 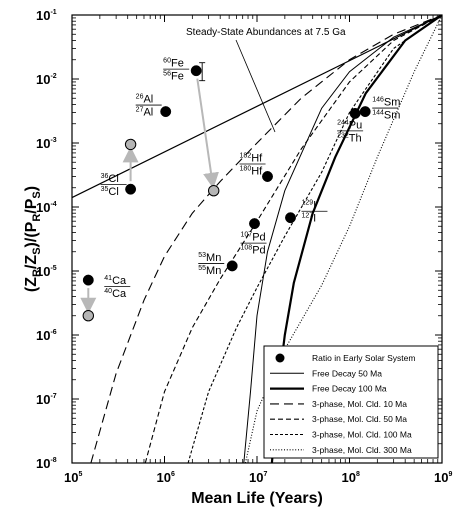 What do you see at coordinates (349, 389) in the screenshot?
I see `legend-label: Free Decay 100 Ma` at bounding box center [349, 389].